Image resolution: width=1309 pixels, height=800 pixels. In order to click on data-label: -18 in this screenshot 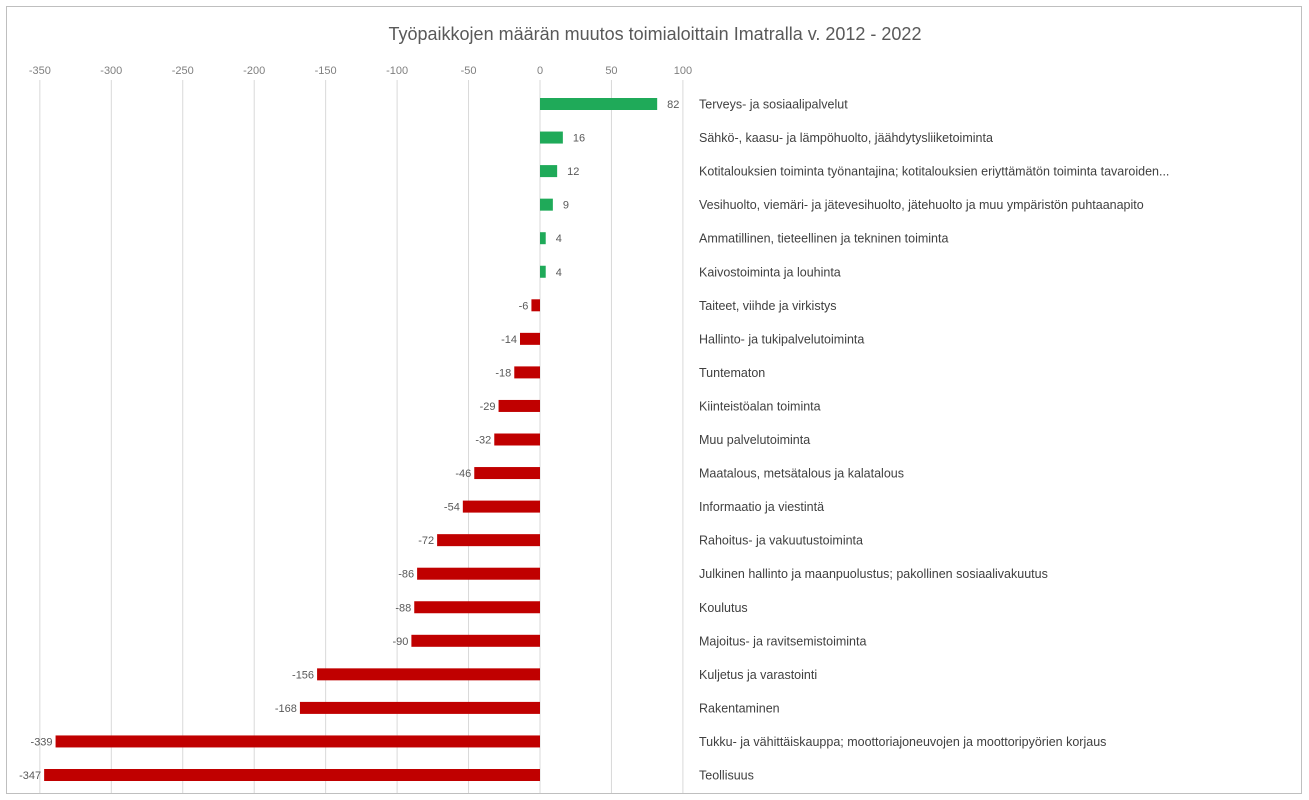, I will do `click(503, 373)`.